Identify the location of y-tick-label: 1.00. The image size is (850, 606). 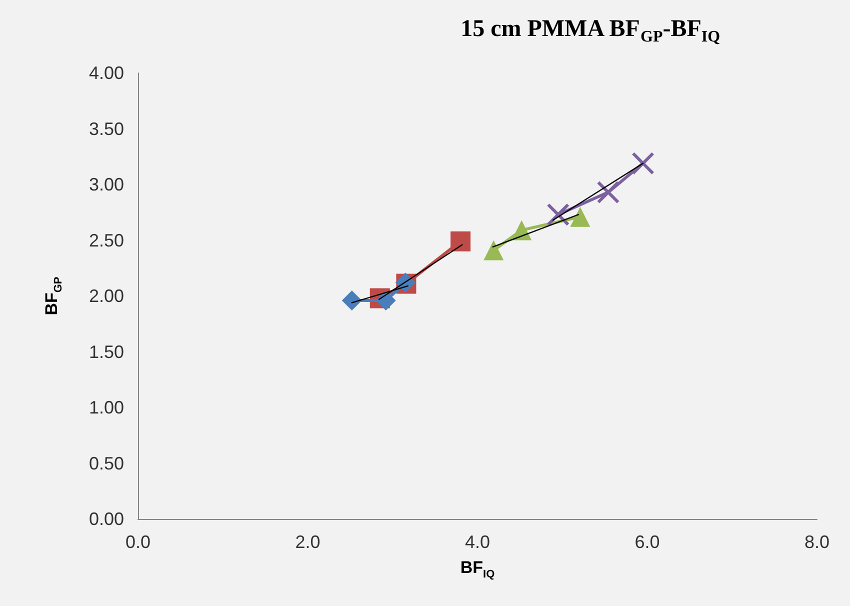
(106, 408).